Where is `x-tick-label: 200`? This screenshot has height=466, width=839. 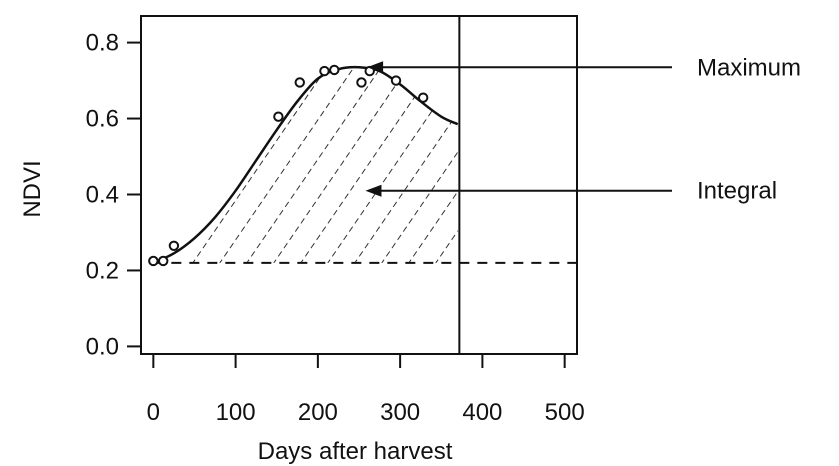
x-tick-label: 200 is located at coordinates (318, 412).